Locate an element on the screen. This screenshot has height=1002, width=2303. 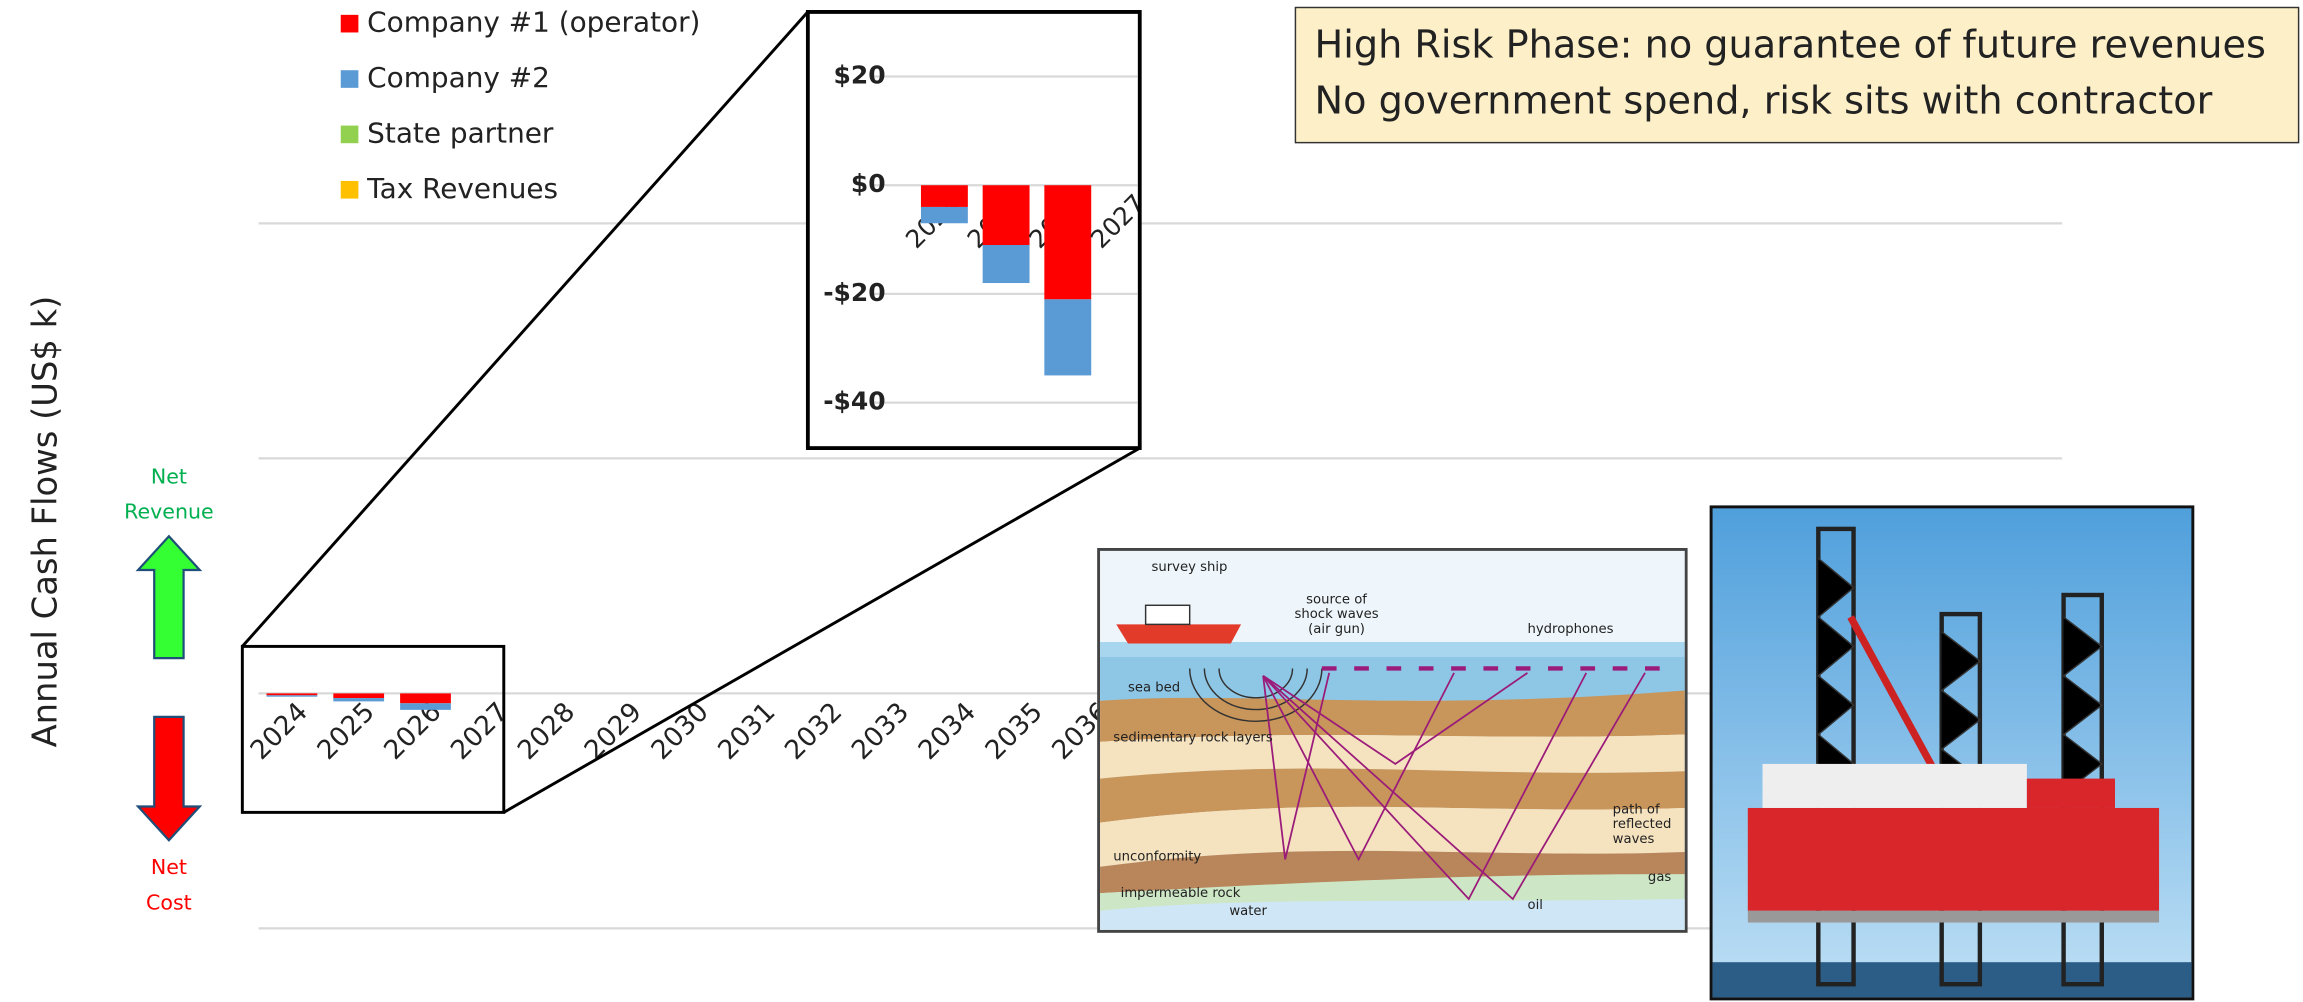
diagram-label: path of is located at coordinates (1636, 809).